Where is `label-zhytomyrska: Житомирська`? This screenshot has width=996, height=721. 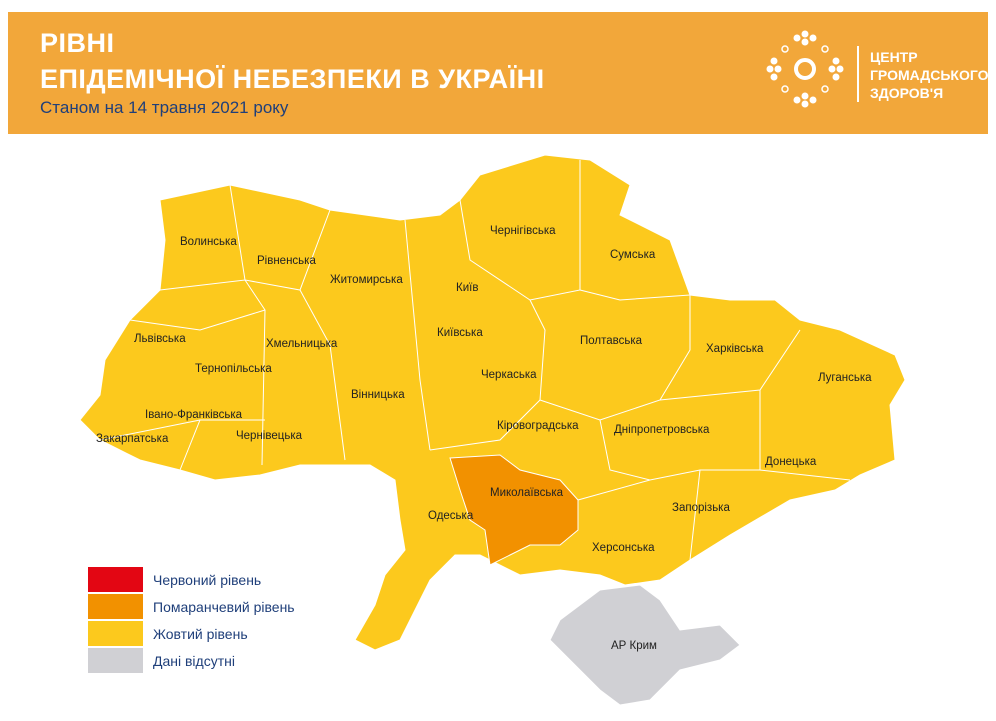 label-zhytomyrska: Житомирська is located at coordinates (366, 280).